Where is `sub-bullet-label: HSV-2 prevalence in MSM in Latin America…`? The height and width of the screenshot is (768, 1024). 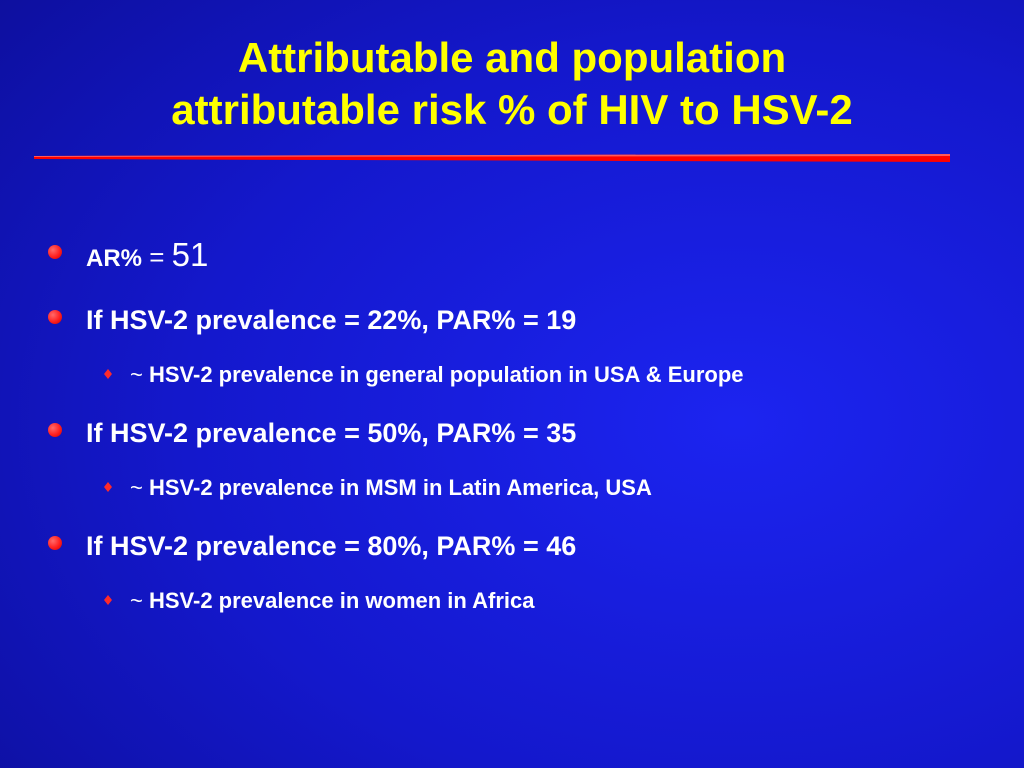
sub-bullet-label: HSV-2 prevalence in MSM in Latin America… is located at coordinates (400, 487).